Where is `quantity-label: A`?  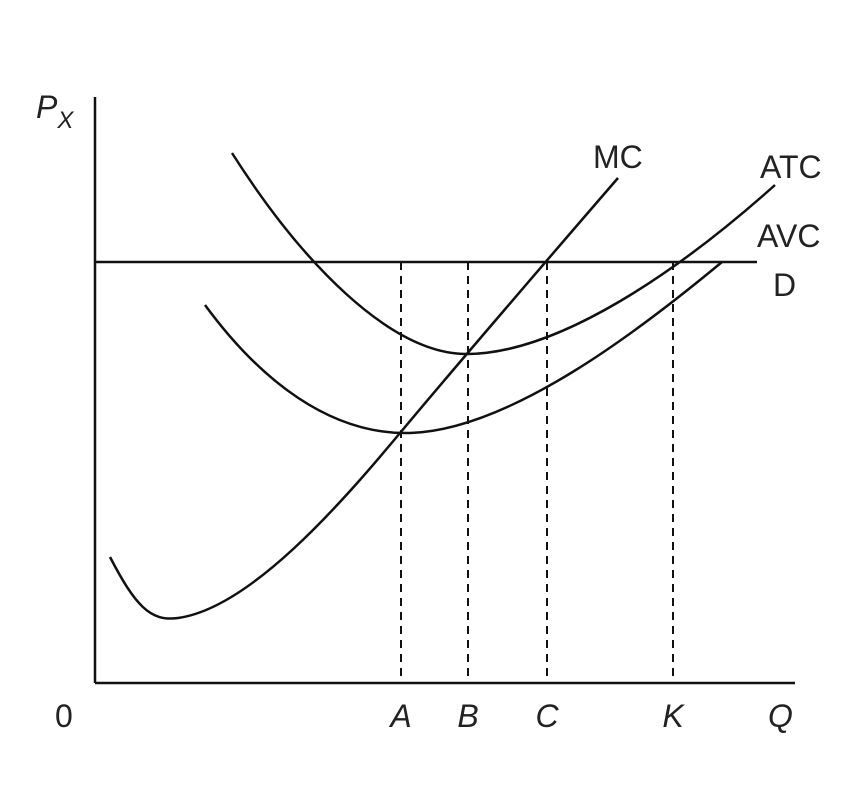 quantity-label: A is located at coordinates (399, 716).